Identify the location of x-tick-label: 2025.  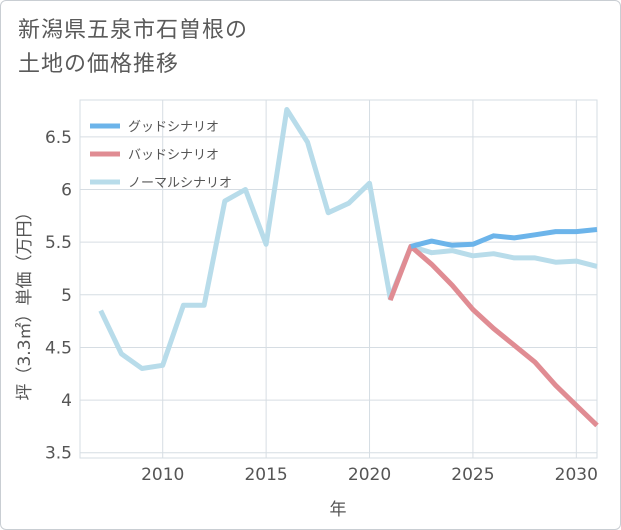
(472, 475).